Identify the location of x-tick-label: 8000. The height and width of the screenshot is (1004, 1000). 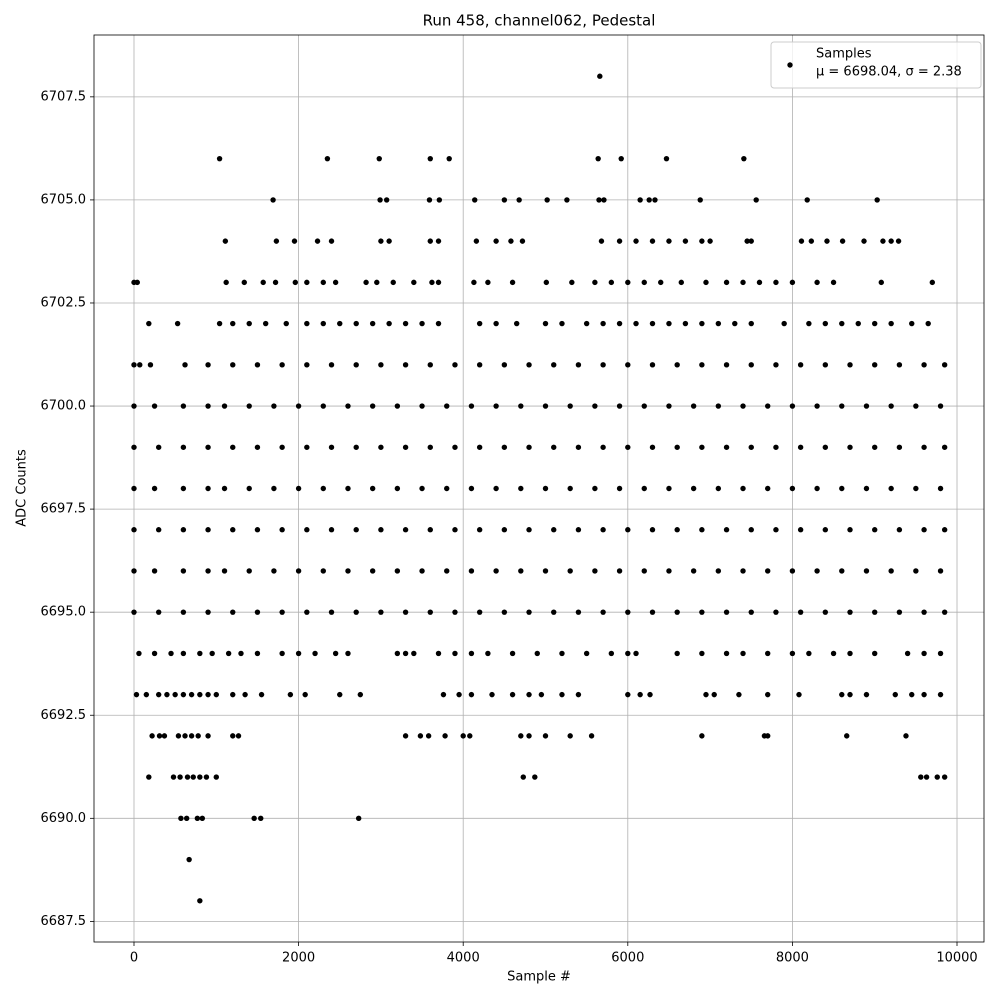
(792, 958).